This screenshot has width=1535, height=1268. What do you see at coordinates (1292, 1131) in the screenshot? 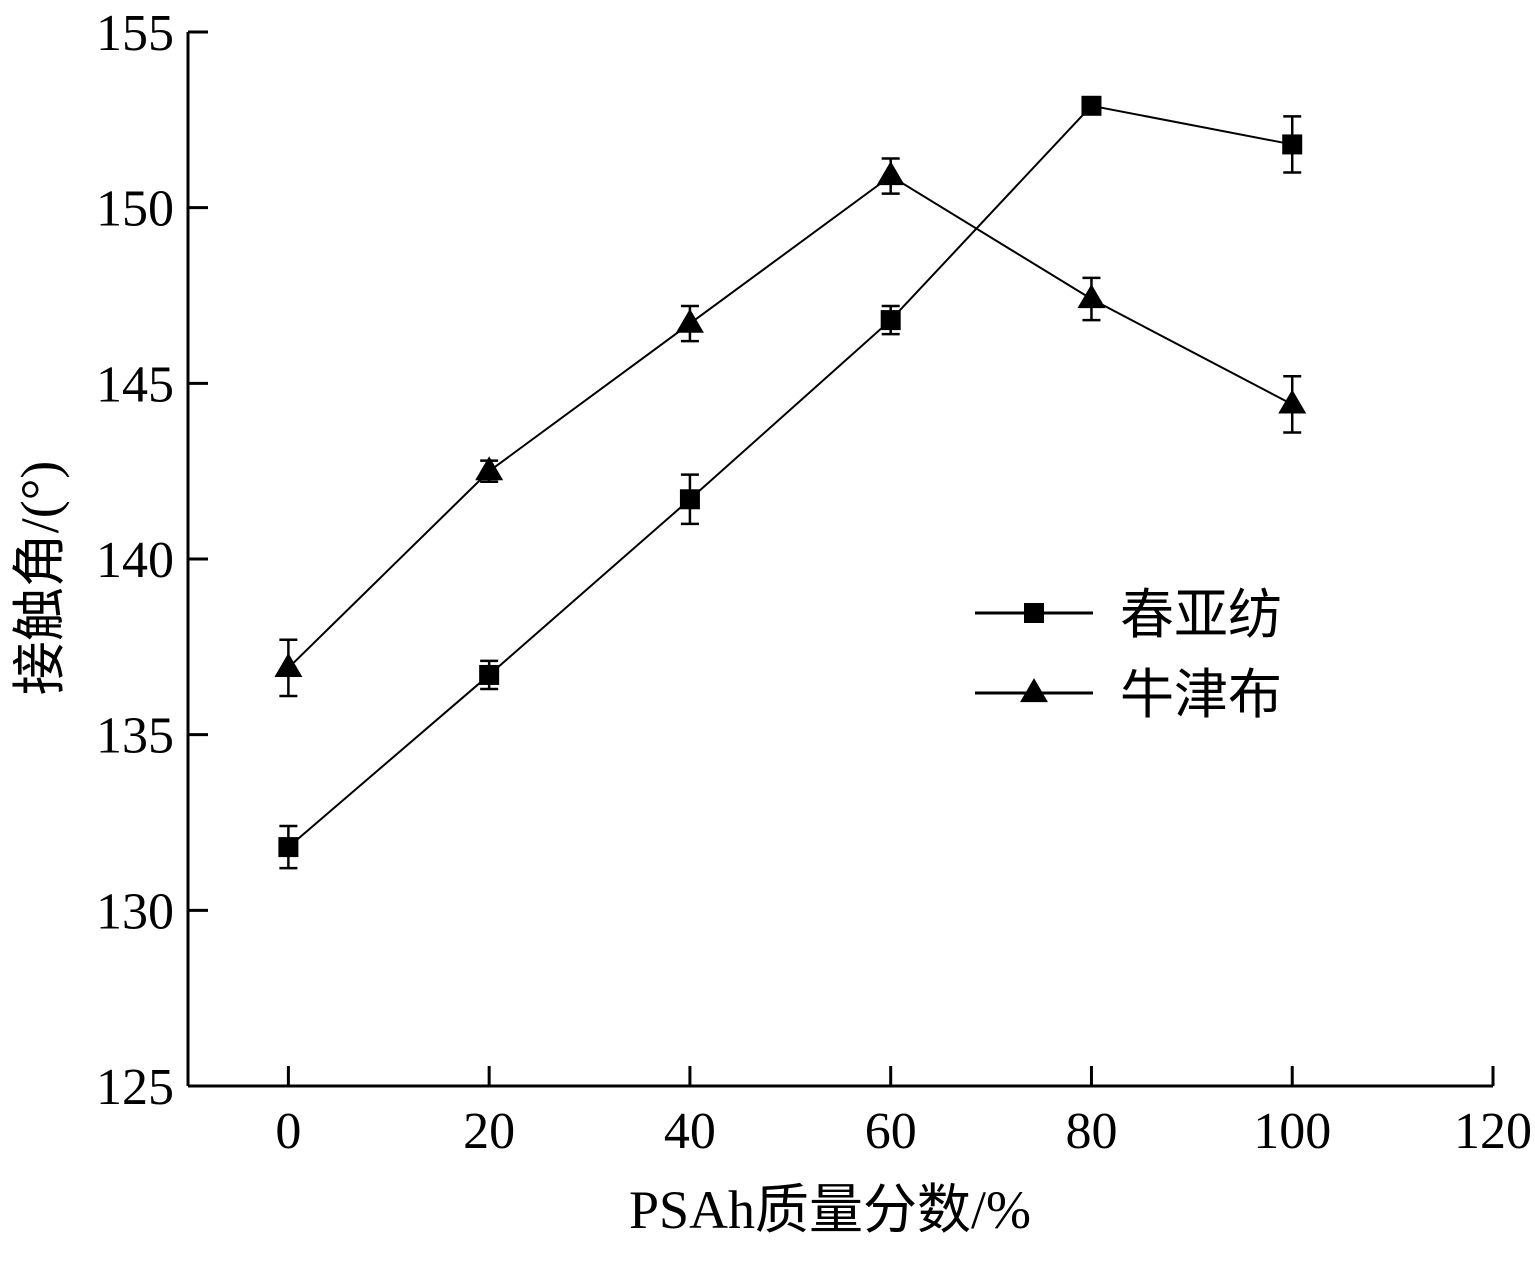
I see `x-tick-label: 100` at bounding box center [1292, 1131].